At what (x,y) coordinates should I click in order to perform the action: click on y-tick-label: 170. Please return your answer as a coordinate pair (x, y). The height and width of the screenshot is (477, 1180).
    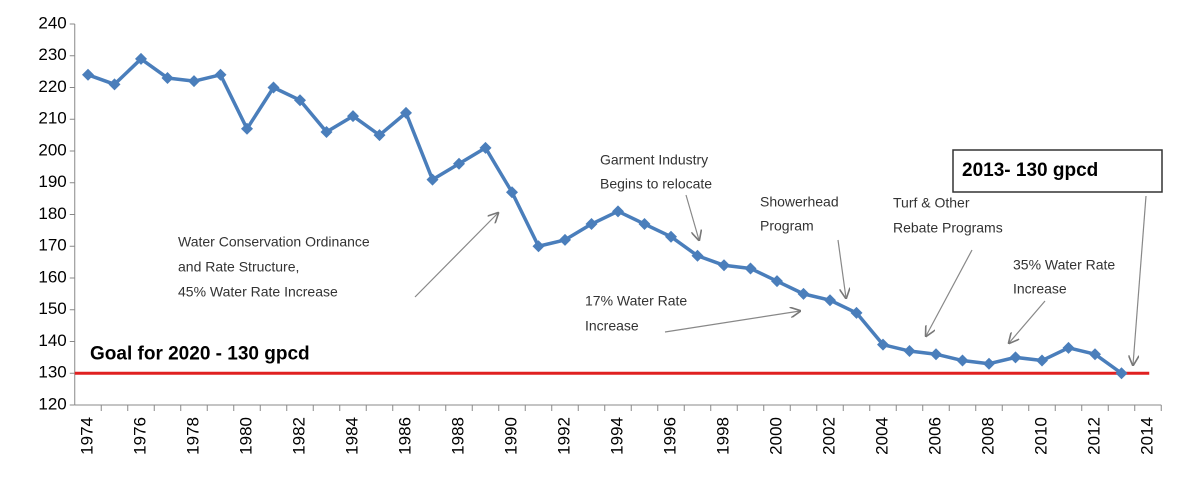
    Looking at the image, I should click on (52, 245).